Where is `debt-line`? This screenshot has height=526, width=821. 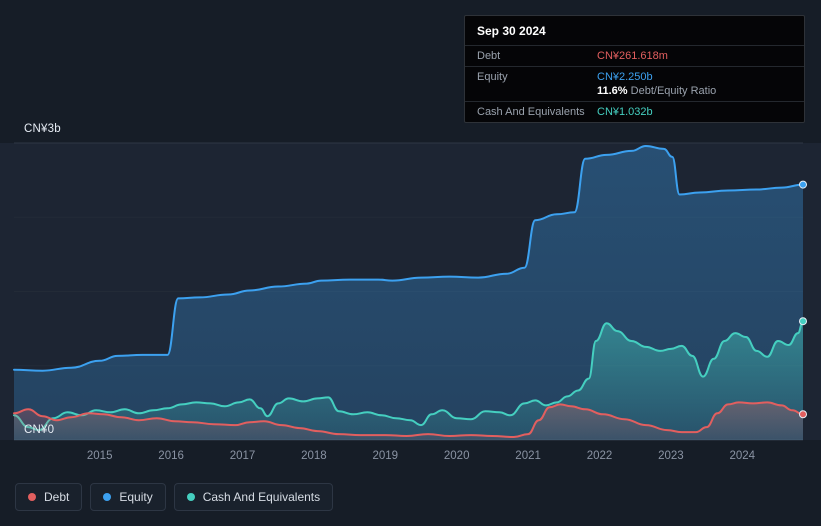
debt-line is located at coordinates (408, 419).